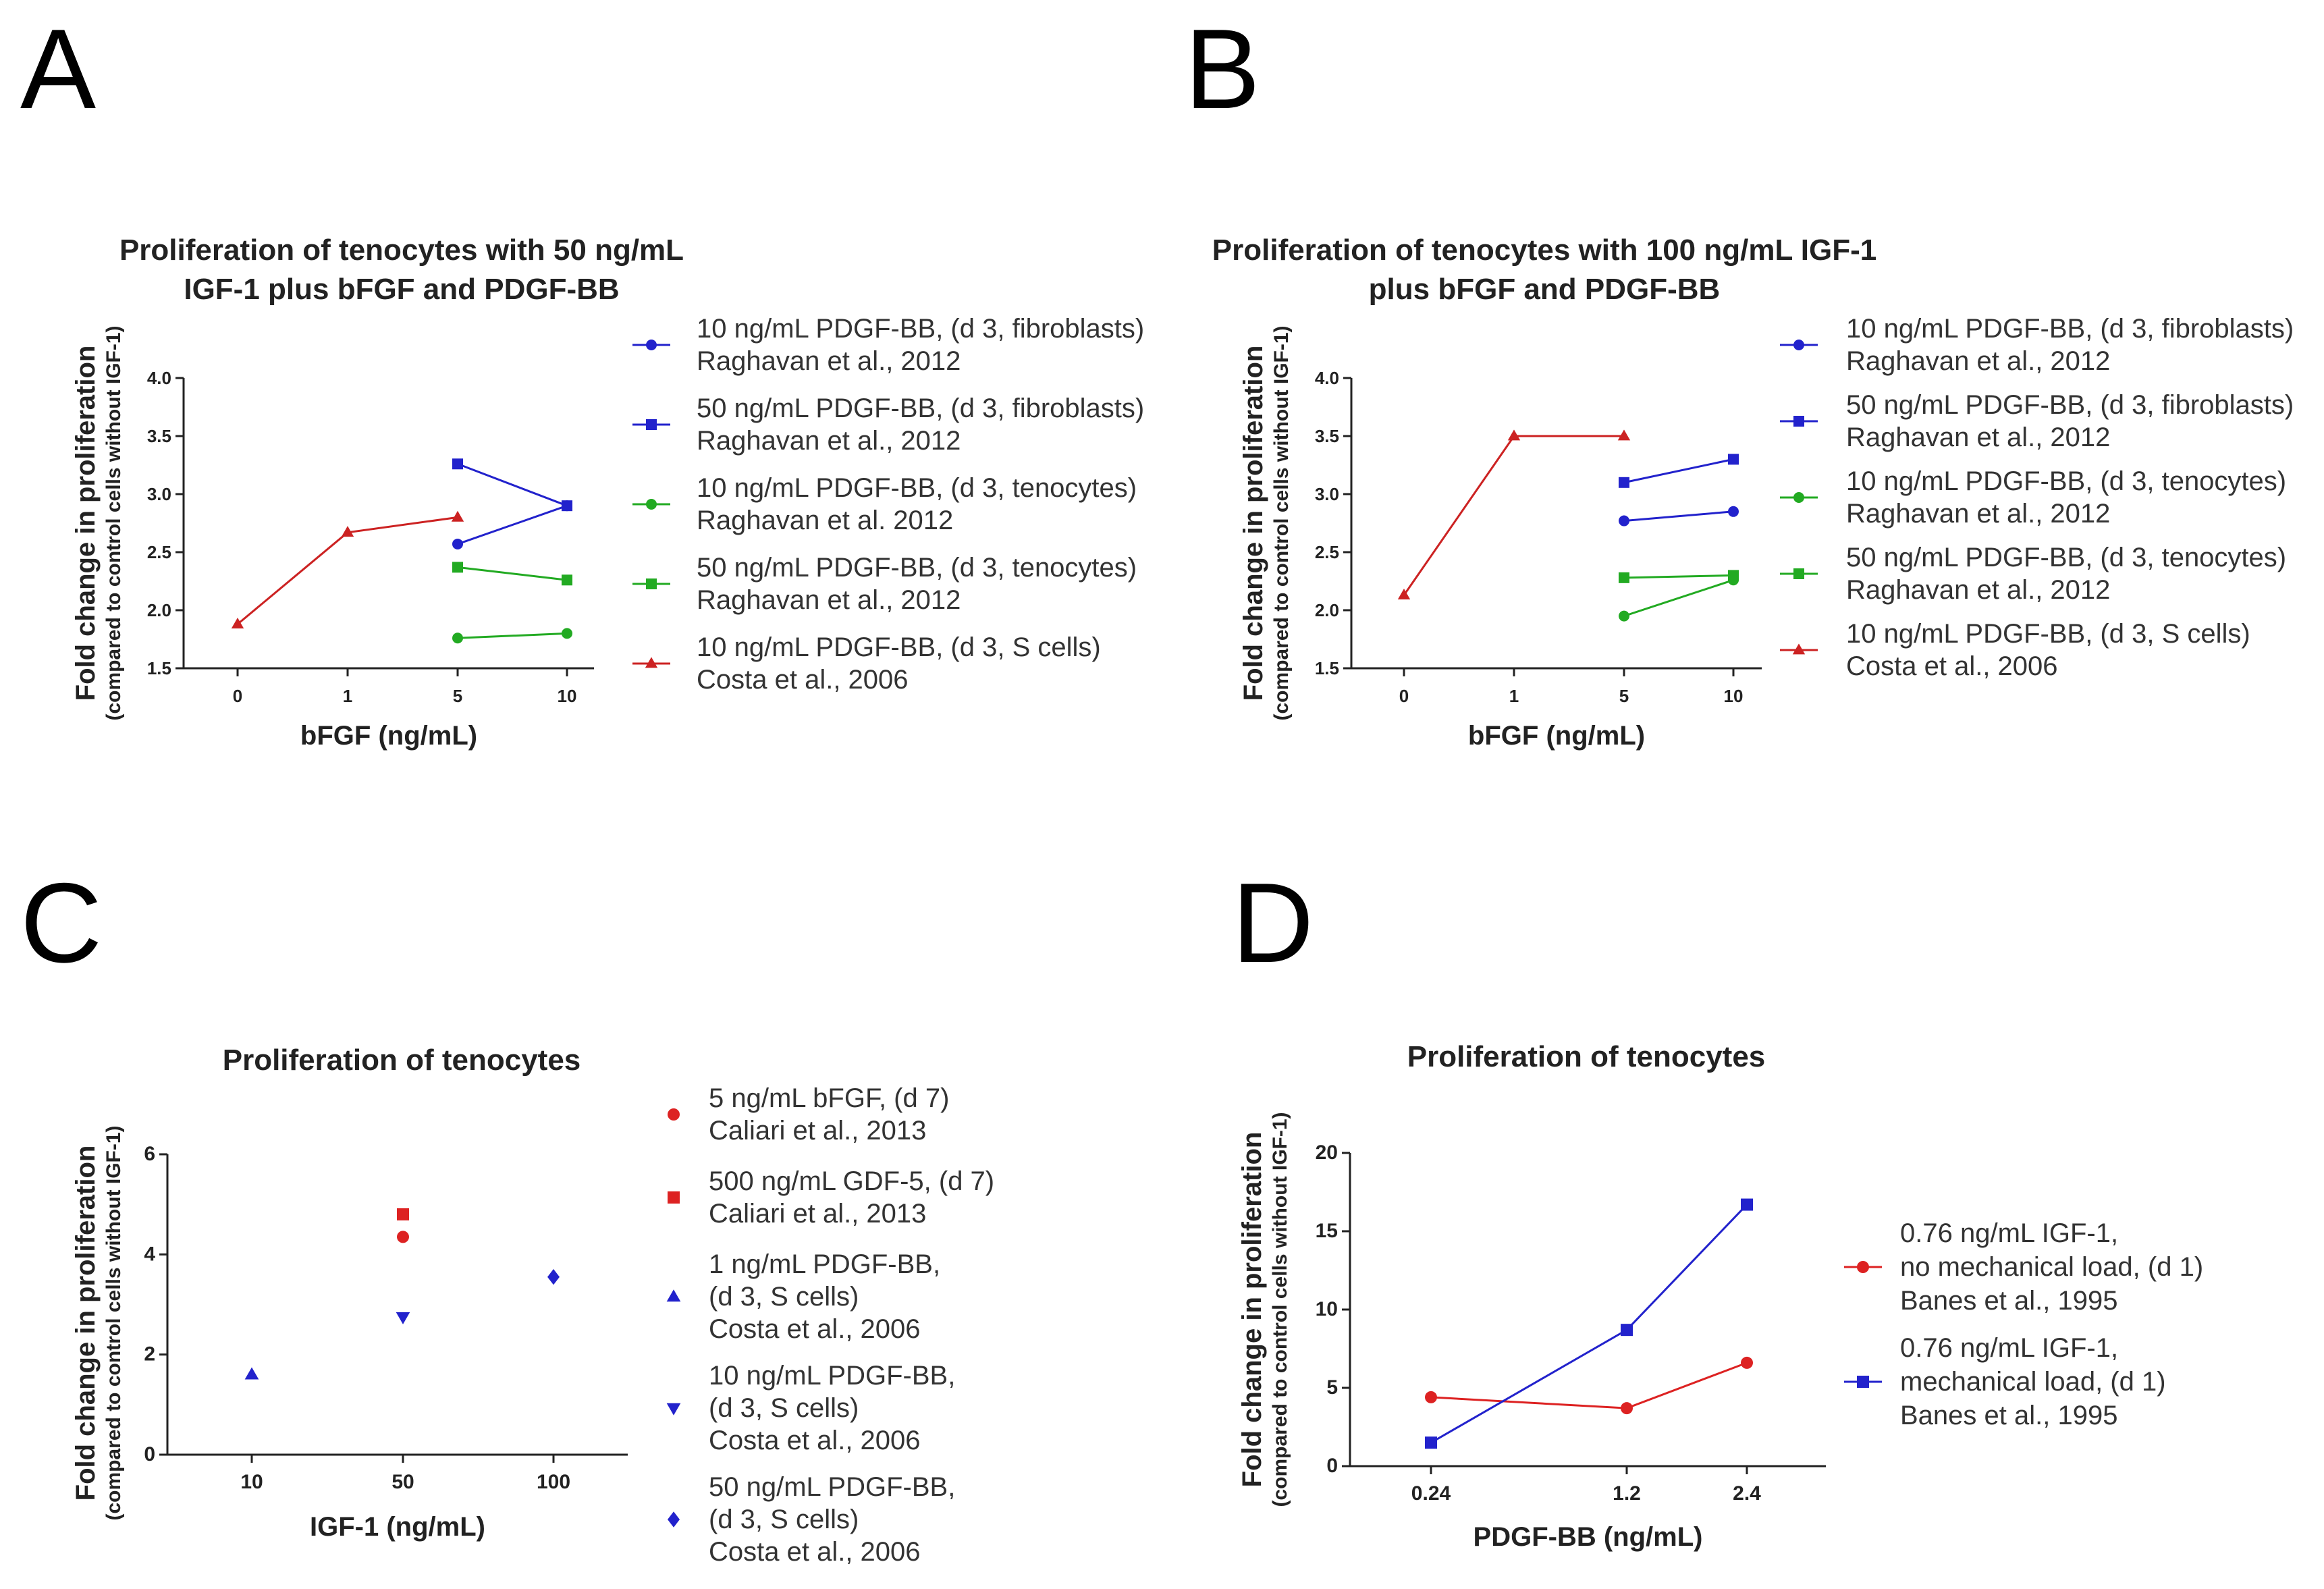 Image resolution: width=2324 pixels, height=1589 pixels. What do you see at coordinates (818, 1214) in the screenshot?
I see `legend-label: Caliari et al., 2013` at bounding box center [818, 1214].